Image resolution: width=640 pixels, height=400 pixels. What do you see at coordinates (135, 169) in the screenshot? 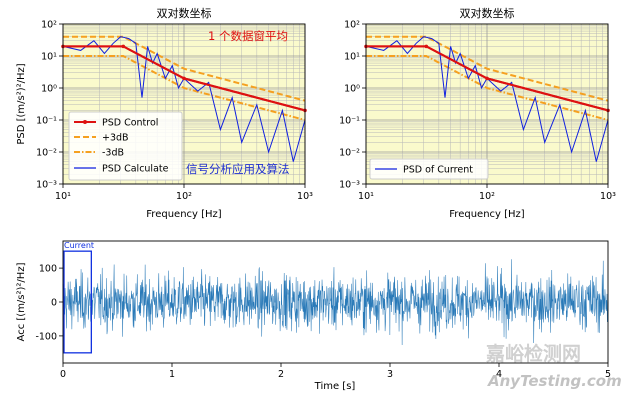
I see `legend-label-calculate: PSD Calculate` at bounding box center [135, 169].